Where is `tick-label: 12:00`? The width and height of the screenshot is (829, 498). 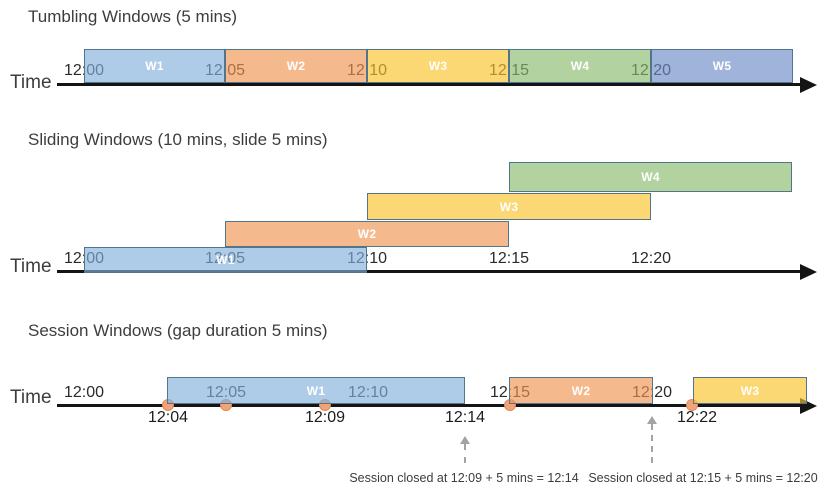 tick-label: 12:00 is located at coordinates (84, 392).